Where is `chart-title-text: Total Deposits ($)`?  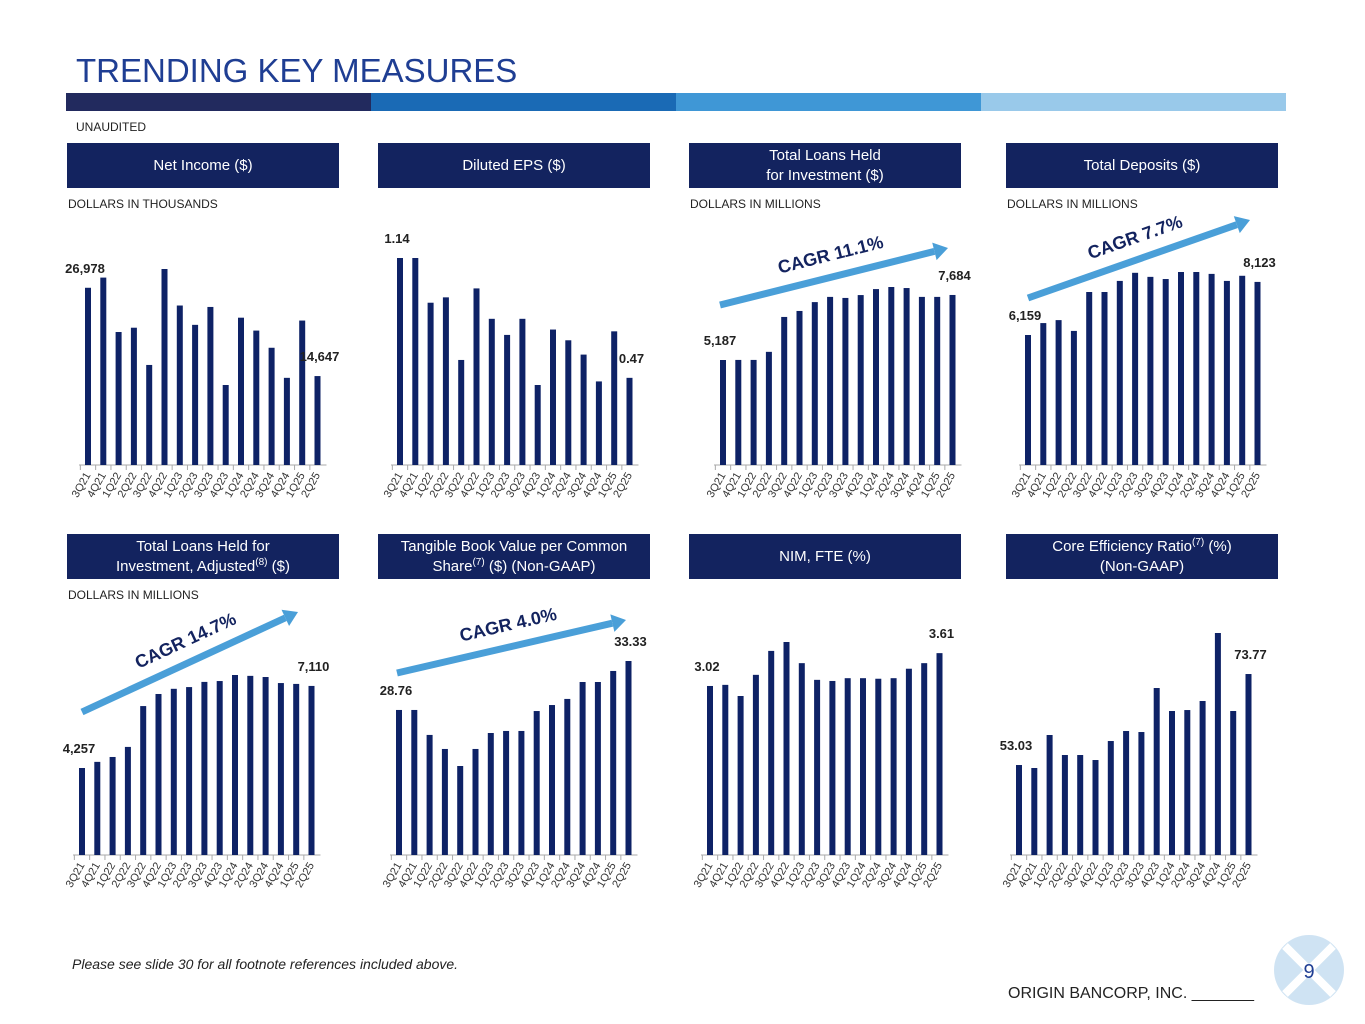
chart-title-text: Total Deposits ($) is located at coordinates (1142, 166).